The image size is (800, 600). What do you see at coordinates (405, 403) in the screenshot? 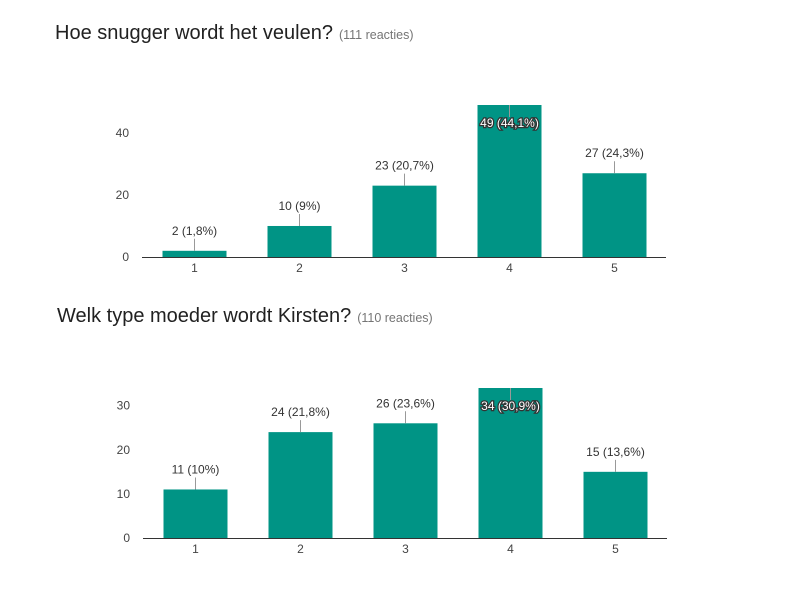
I see `data-label: 26 (23,6%)` at bounding box center [405, 403].